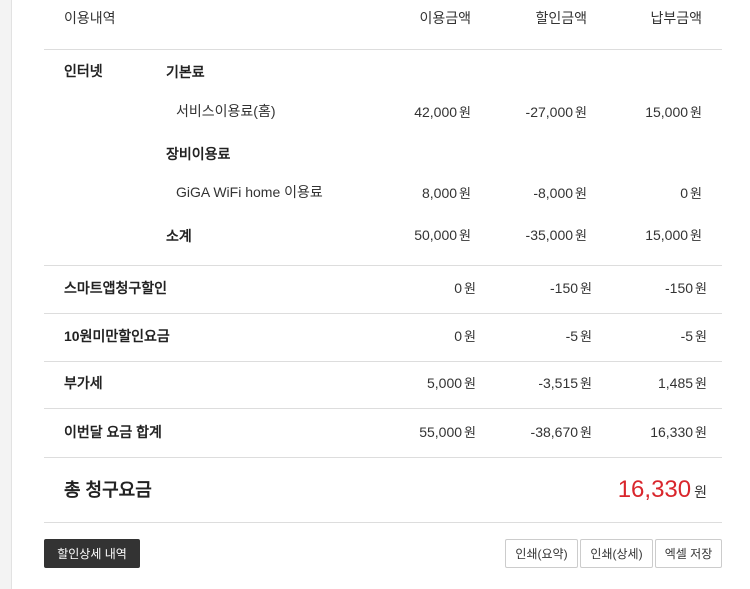 The width and height of the screenshot is (750, 589). I want to click on print-summary-button: 인쇄(요약), so click(541, 553).